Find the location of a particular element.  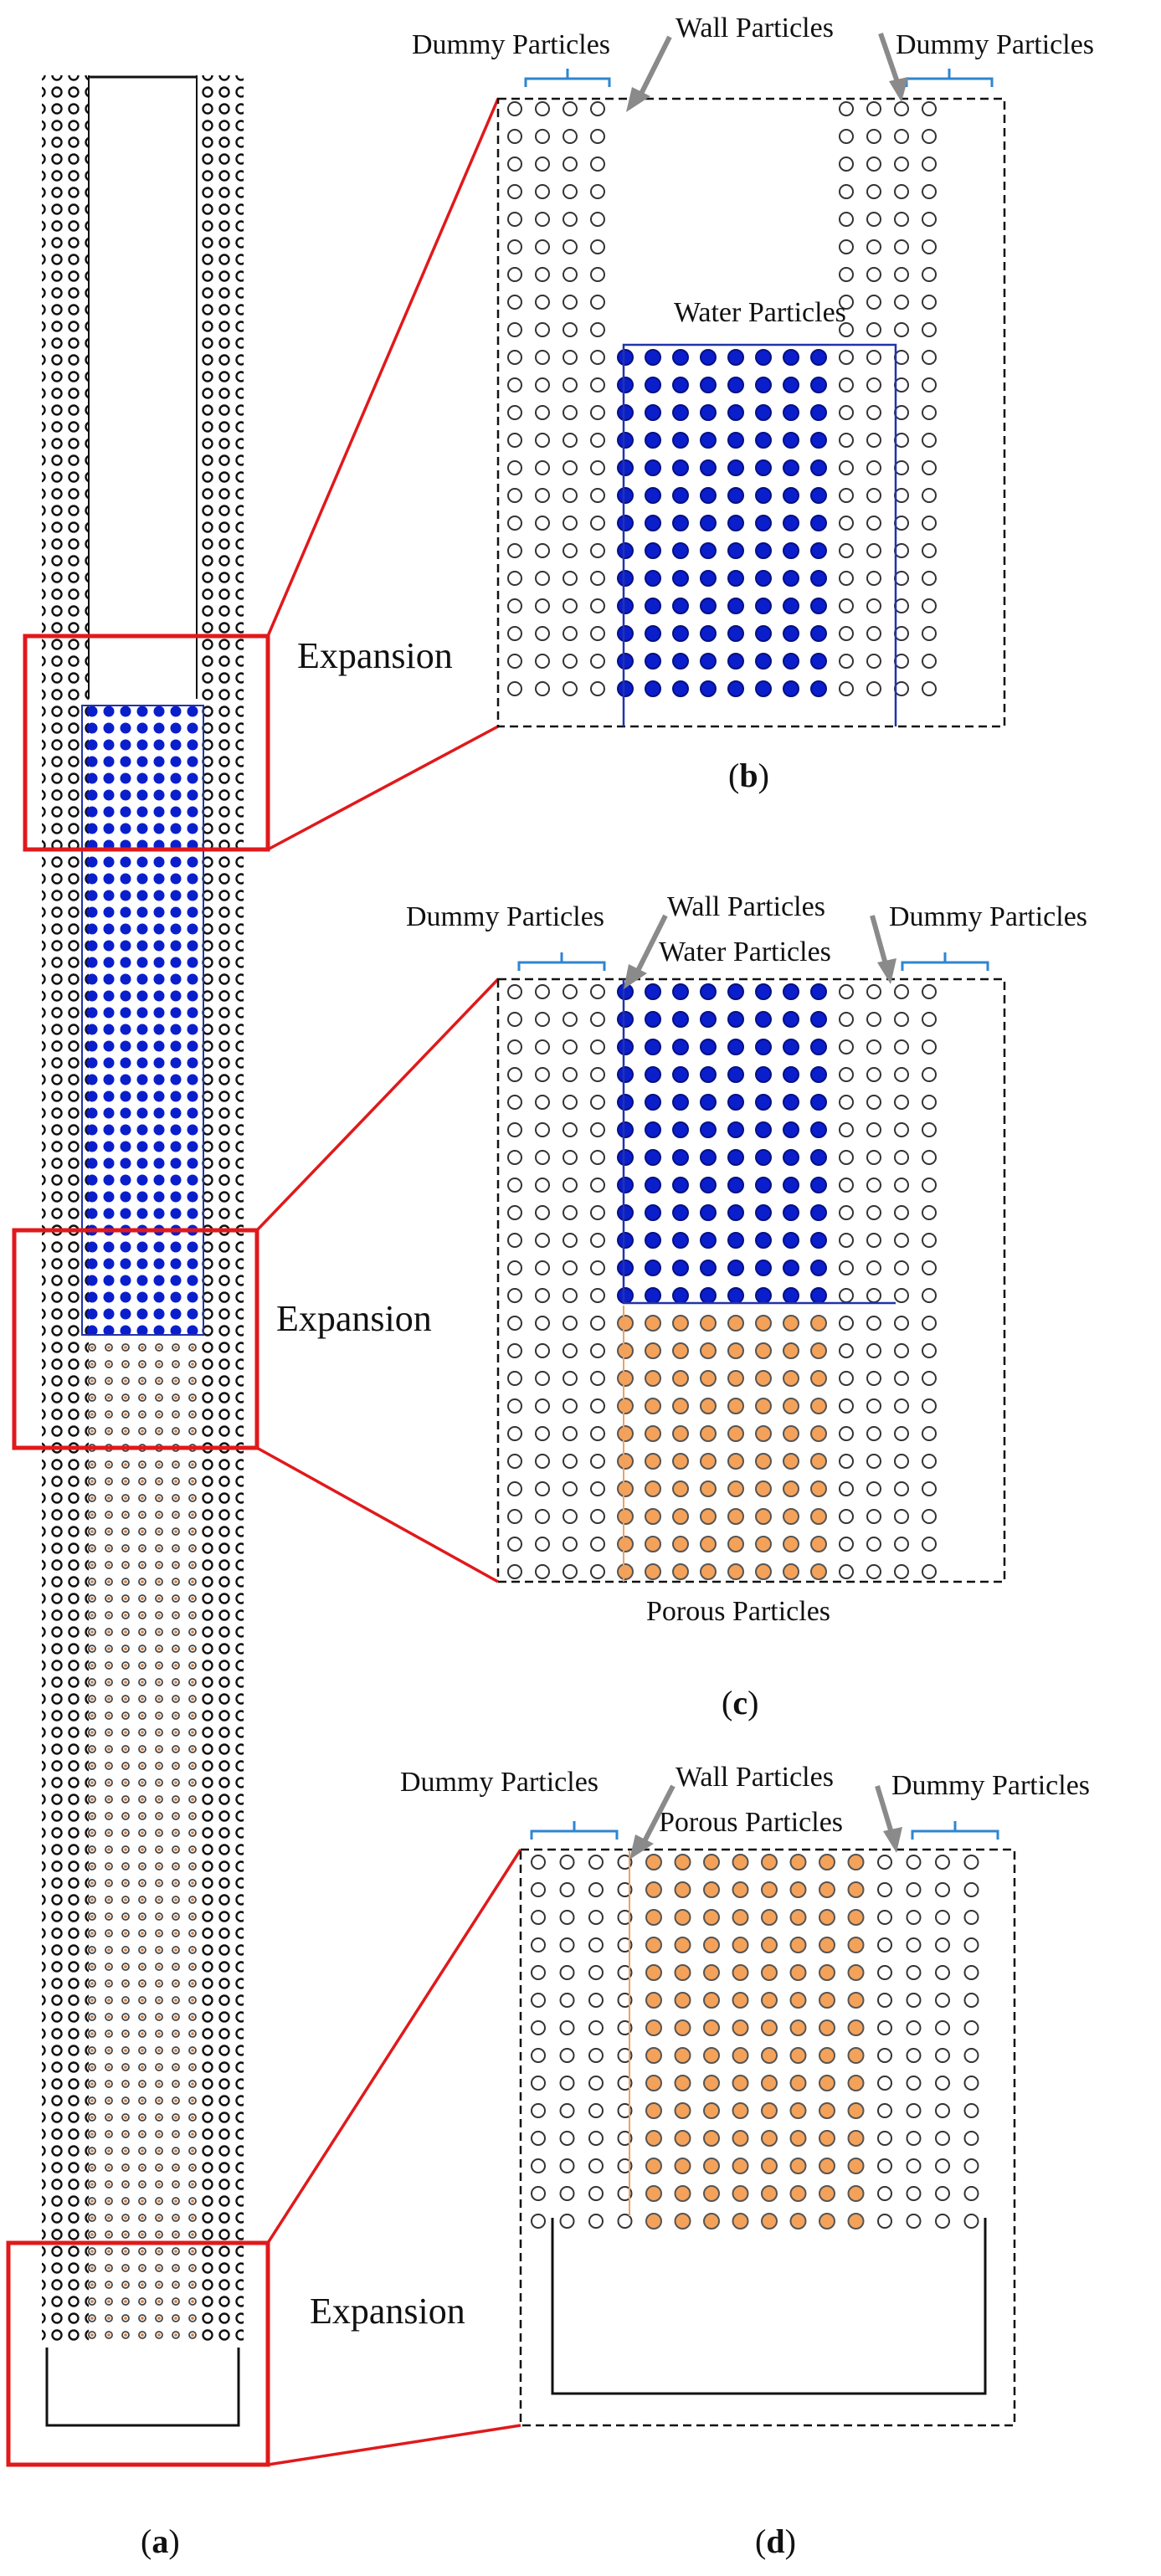

column-bottom-container-outline is located at coordinates (142, 2387).